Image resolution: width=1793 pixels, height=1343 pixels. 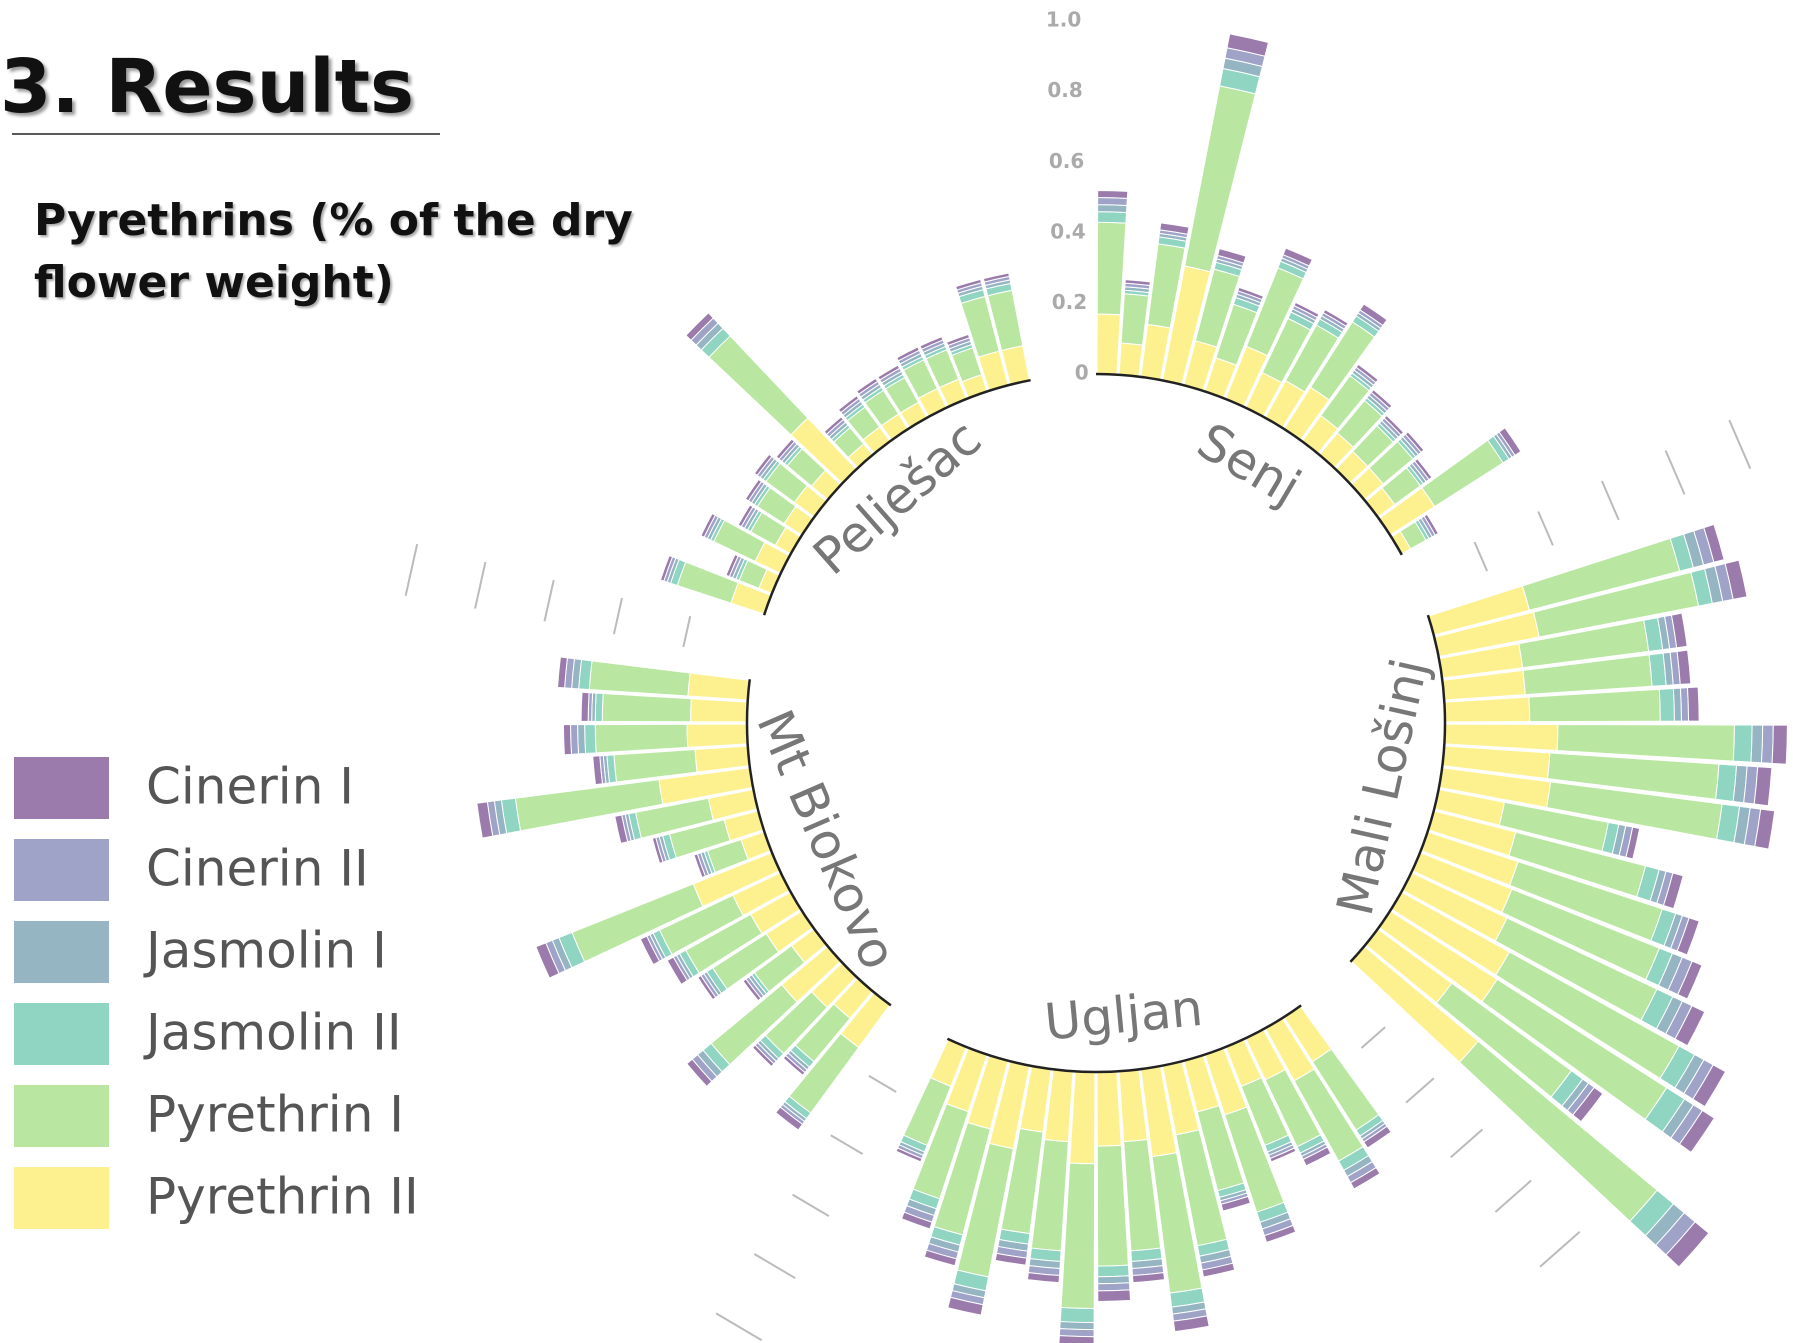 I want to click on y-tick-label: 0.2, so click(x=1069, y=302).